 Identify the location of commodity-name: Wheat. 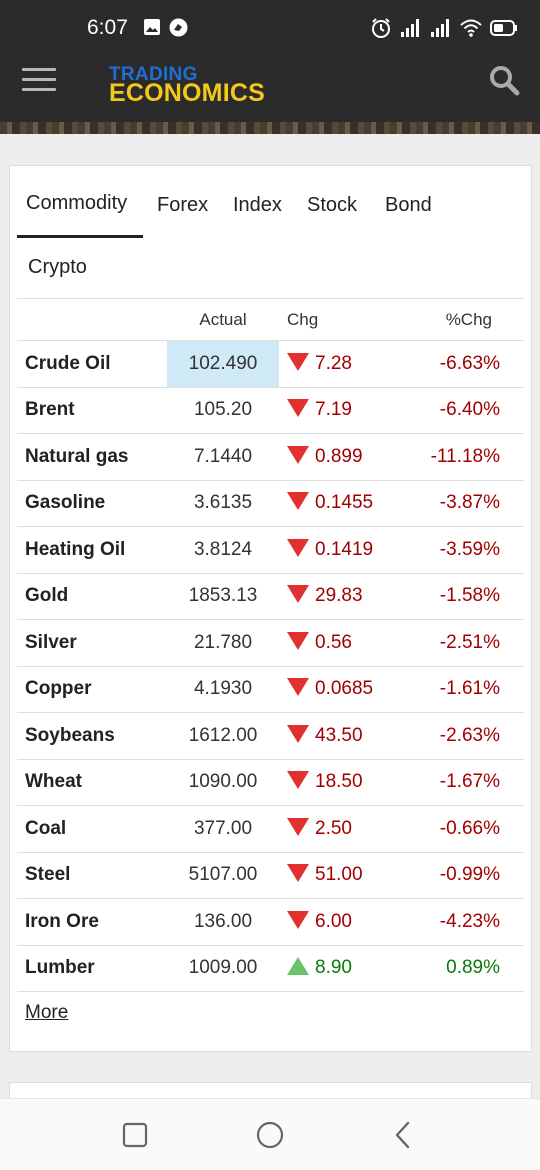
(92, 782).